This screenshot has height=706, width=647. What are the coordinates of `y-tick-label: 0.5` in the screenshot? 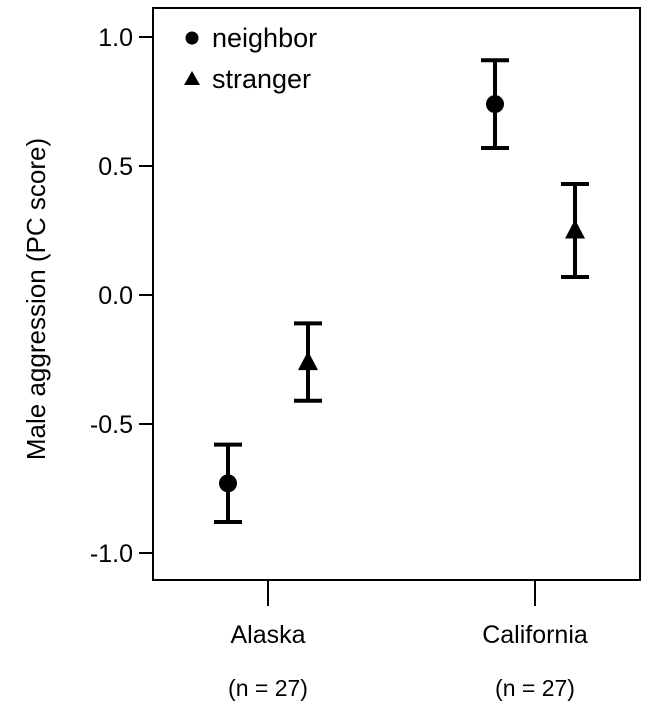 It's located at (115, 167).